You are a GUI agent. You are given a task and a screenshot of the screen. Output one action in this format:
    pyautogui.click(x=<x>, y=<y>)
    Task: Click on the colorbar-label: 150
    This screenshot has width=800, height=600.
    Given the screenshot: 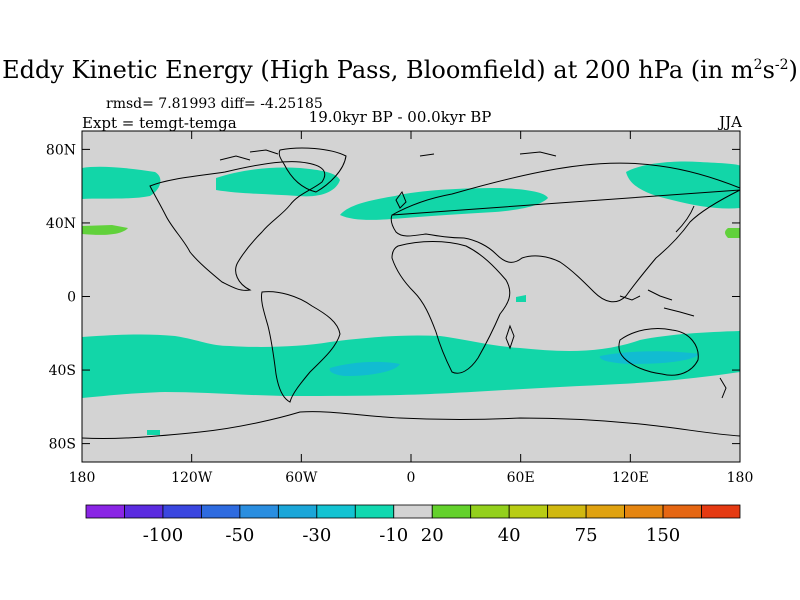 What is the action you would take?
    pyautogui.click(x=663, y=535)
    